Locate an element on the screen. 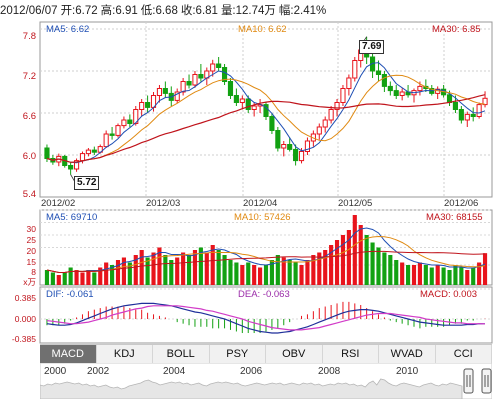  volume-ma10-line is located at coordinates (266, 254).